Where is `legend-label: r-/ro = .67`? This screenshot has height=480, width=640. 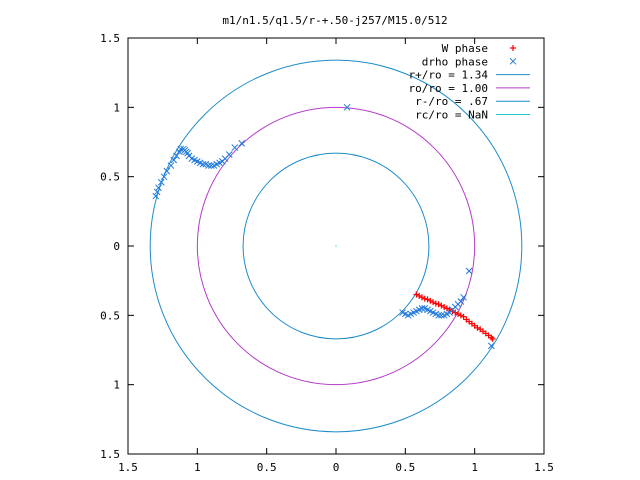
legend-label: r-/ro = .67 is located at coordinates (451, 101).